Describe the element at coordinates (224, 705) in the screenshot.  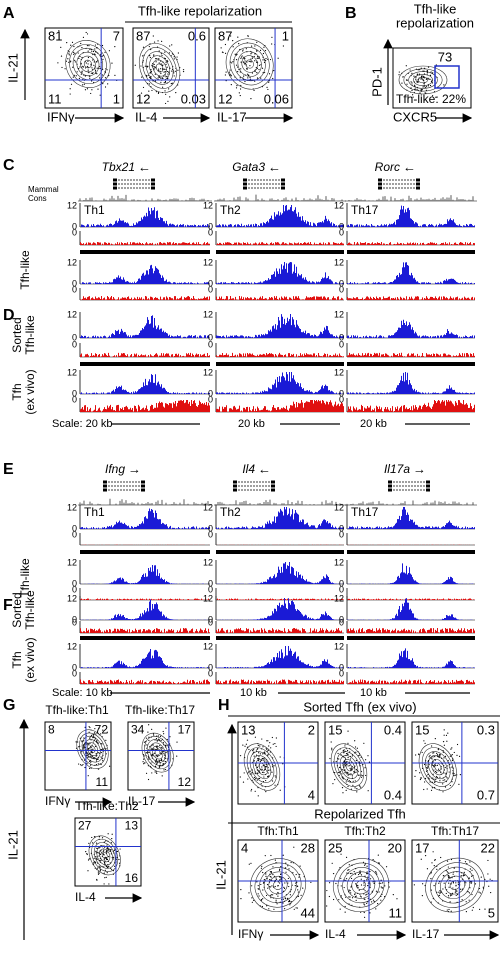
I see `label: H` at that location.